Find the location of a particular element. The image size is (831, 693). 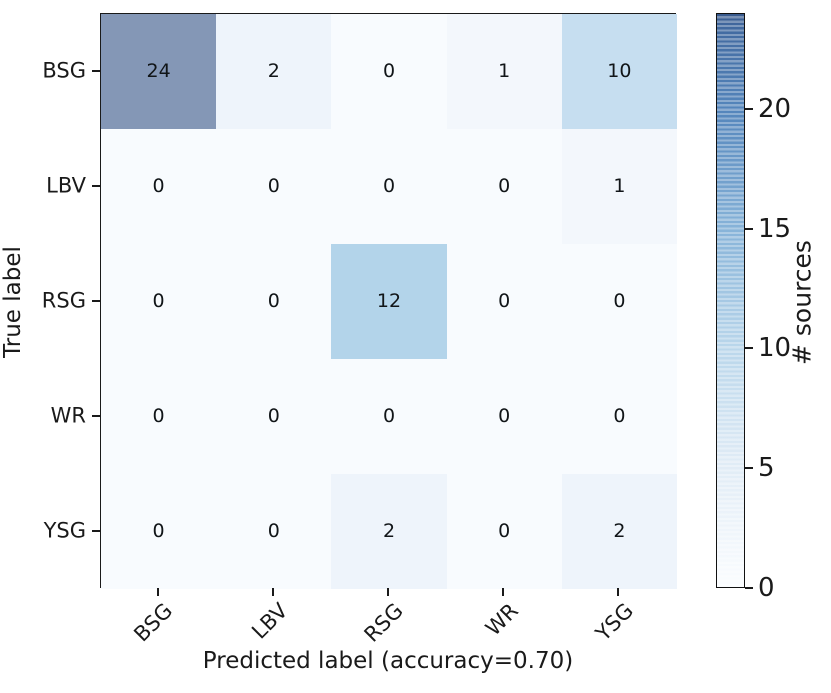

y-tick-label: LBV is located at coordinates (66, 185).